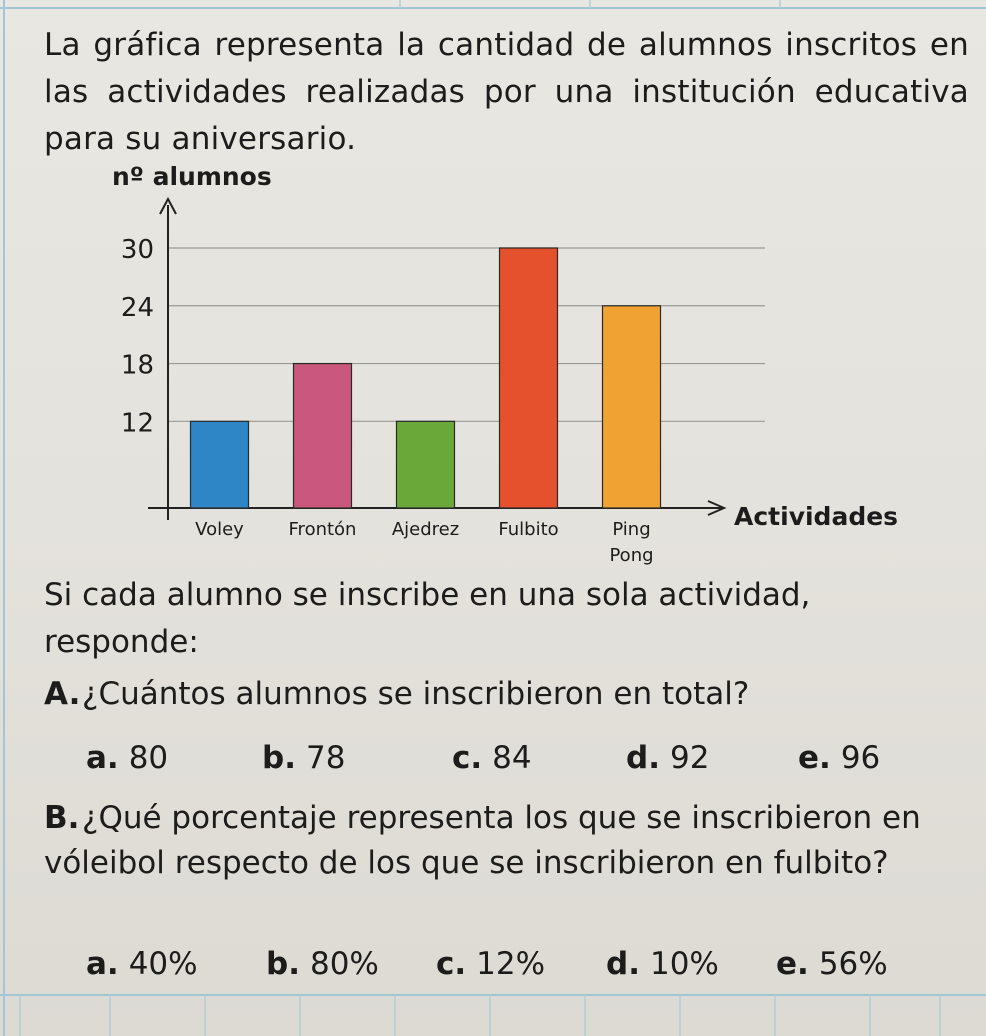 The width and height of the screenshot is (986, 1036). I want to click on x-tick-label: Voley, so click(219, 529).